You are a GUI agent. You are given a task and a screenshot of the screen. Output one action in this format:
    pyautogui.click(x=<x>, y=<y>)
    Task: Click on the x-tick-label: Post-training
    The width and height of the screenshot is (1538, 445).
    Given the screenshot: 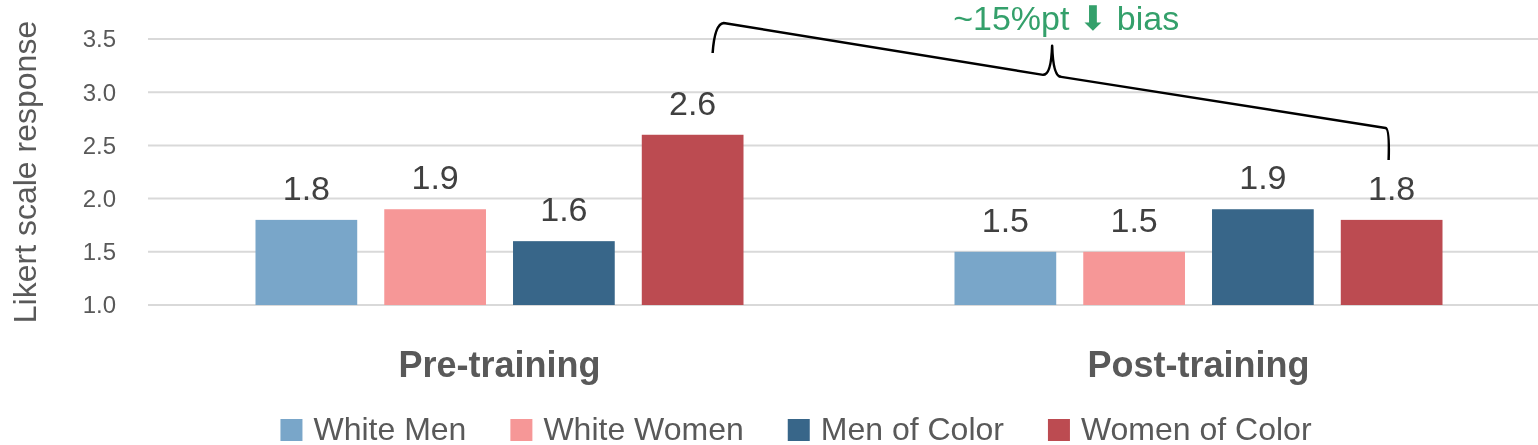 What is the action you would take?
    pyautogui.click(x=1198, y=364)
    